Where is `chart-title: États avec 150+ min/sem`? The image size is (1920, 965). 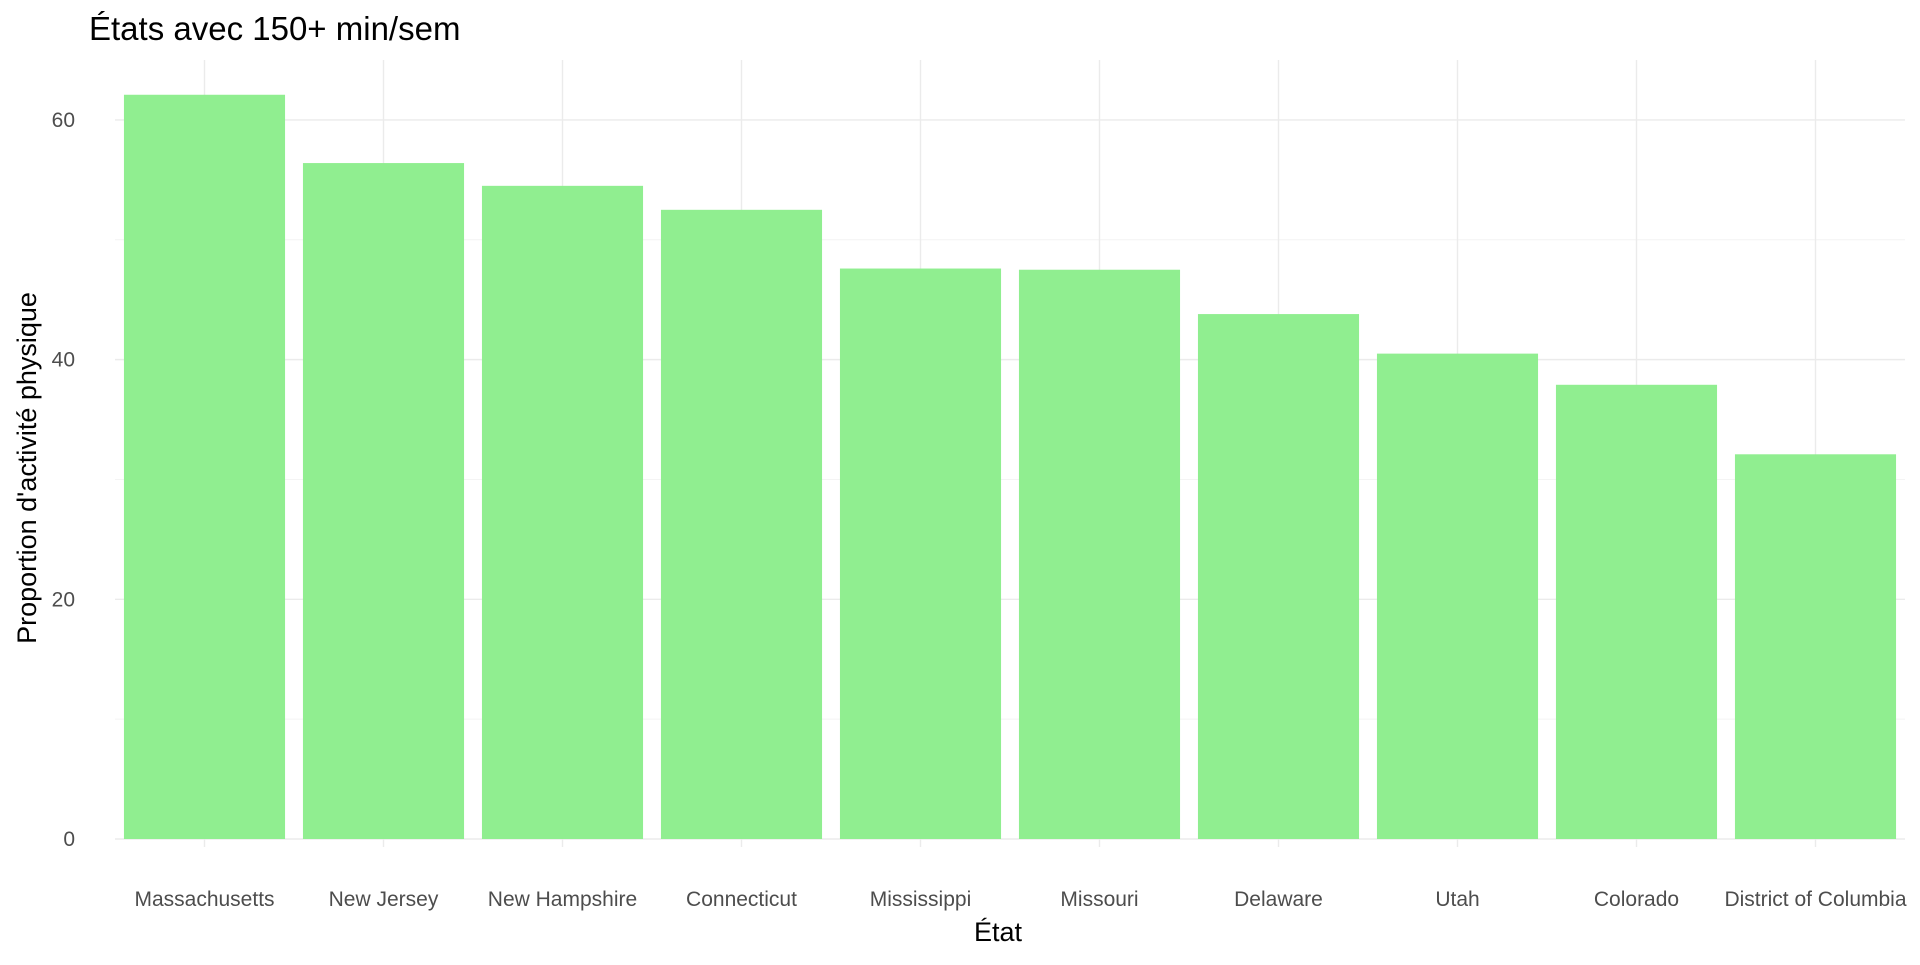 chart-title: États avec 150+ min/sem is located at coordinates (274, 28).